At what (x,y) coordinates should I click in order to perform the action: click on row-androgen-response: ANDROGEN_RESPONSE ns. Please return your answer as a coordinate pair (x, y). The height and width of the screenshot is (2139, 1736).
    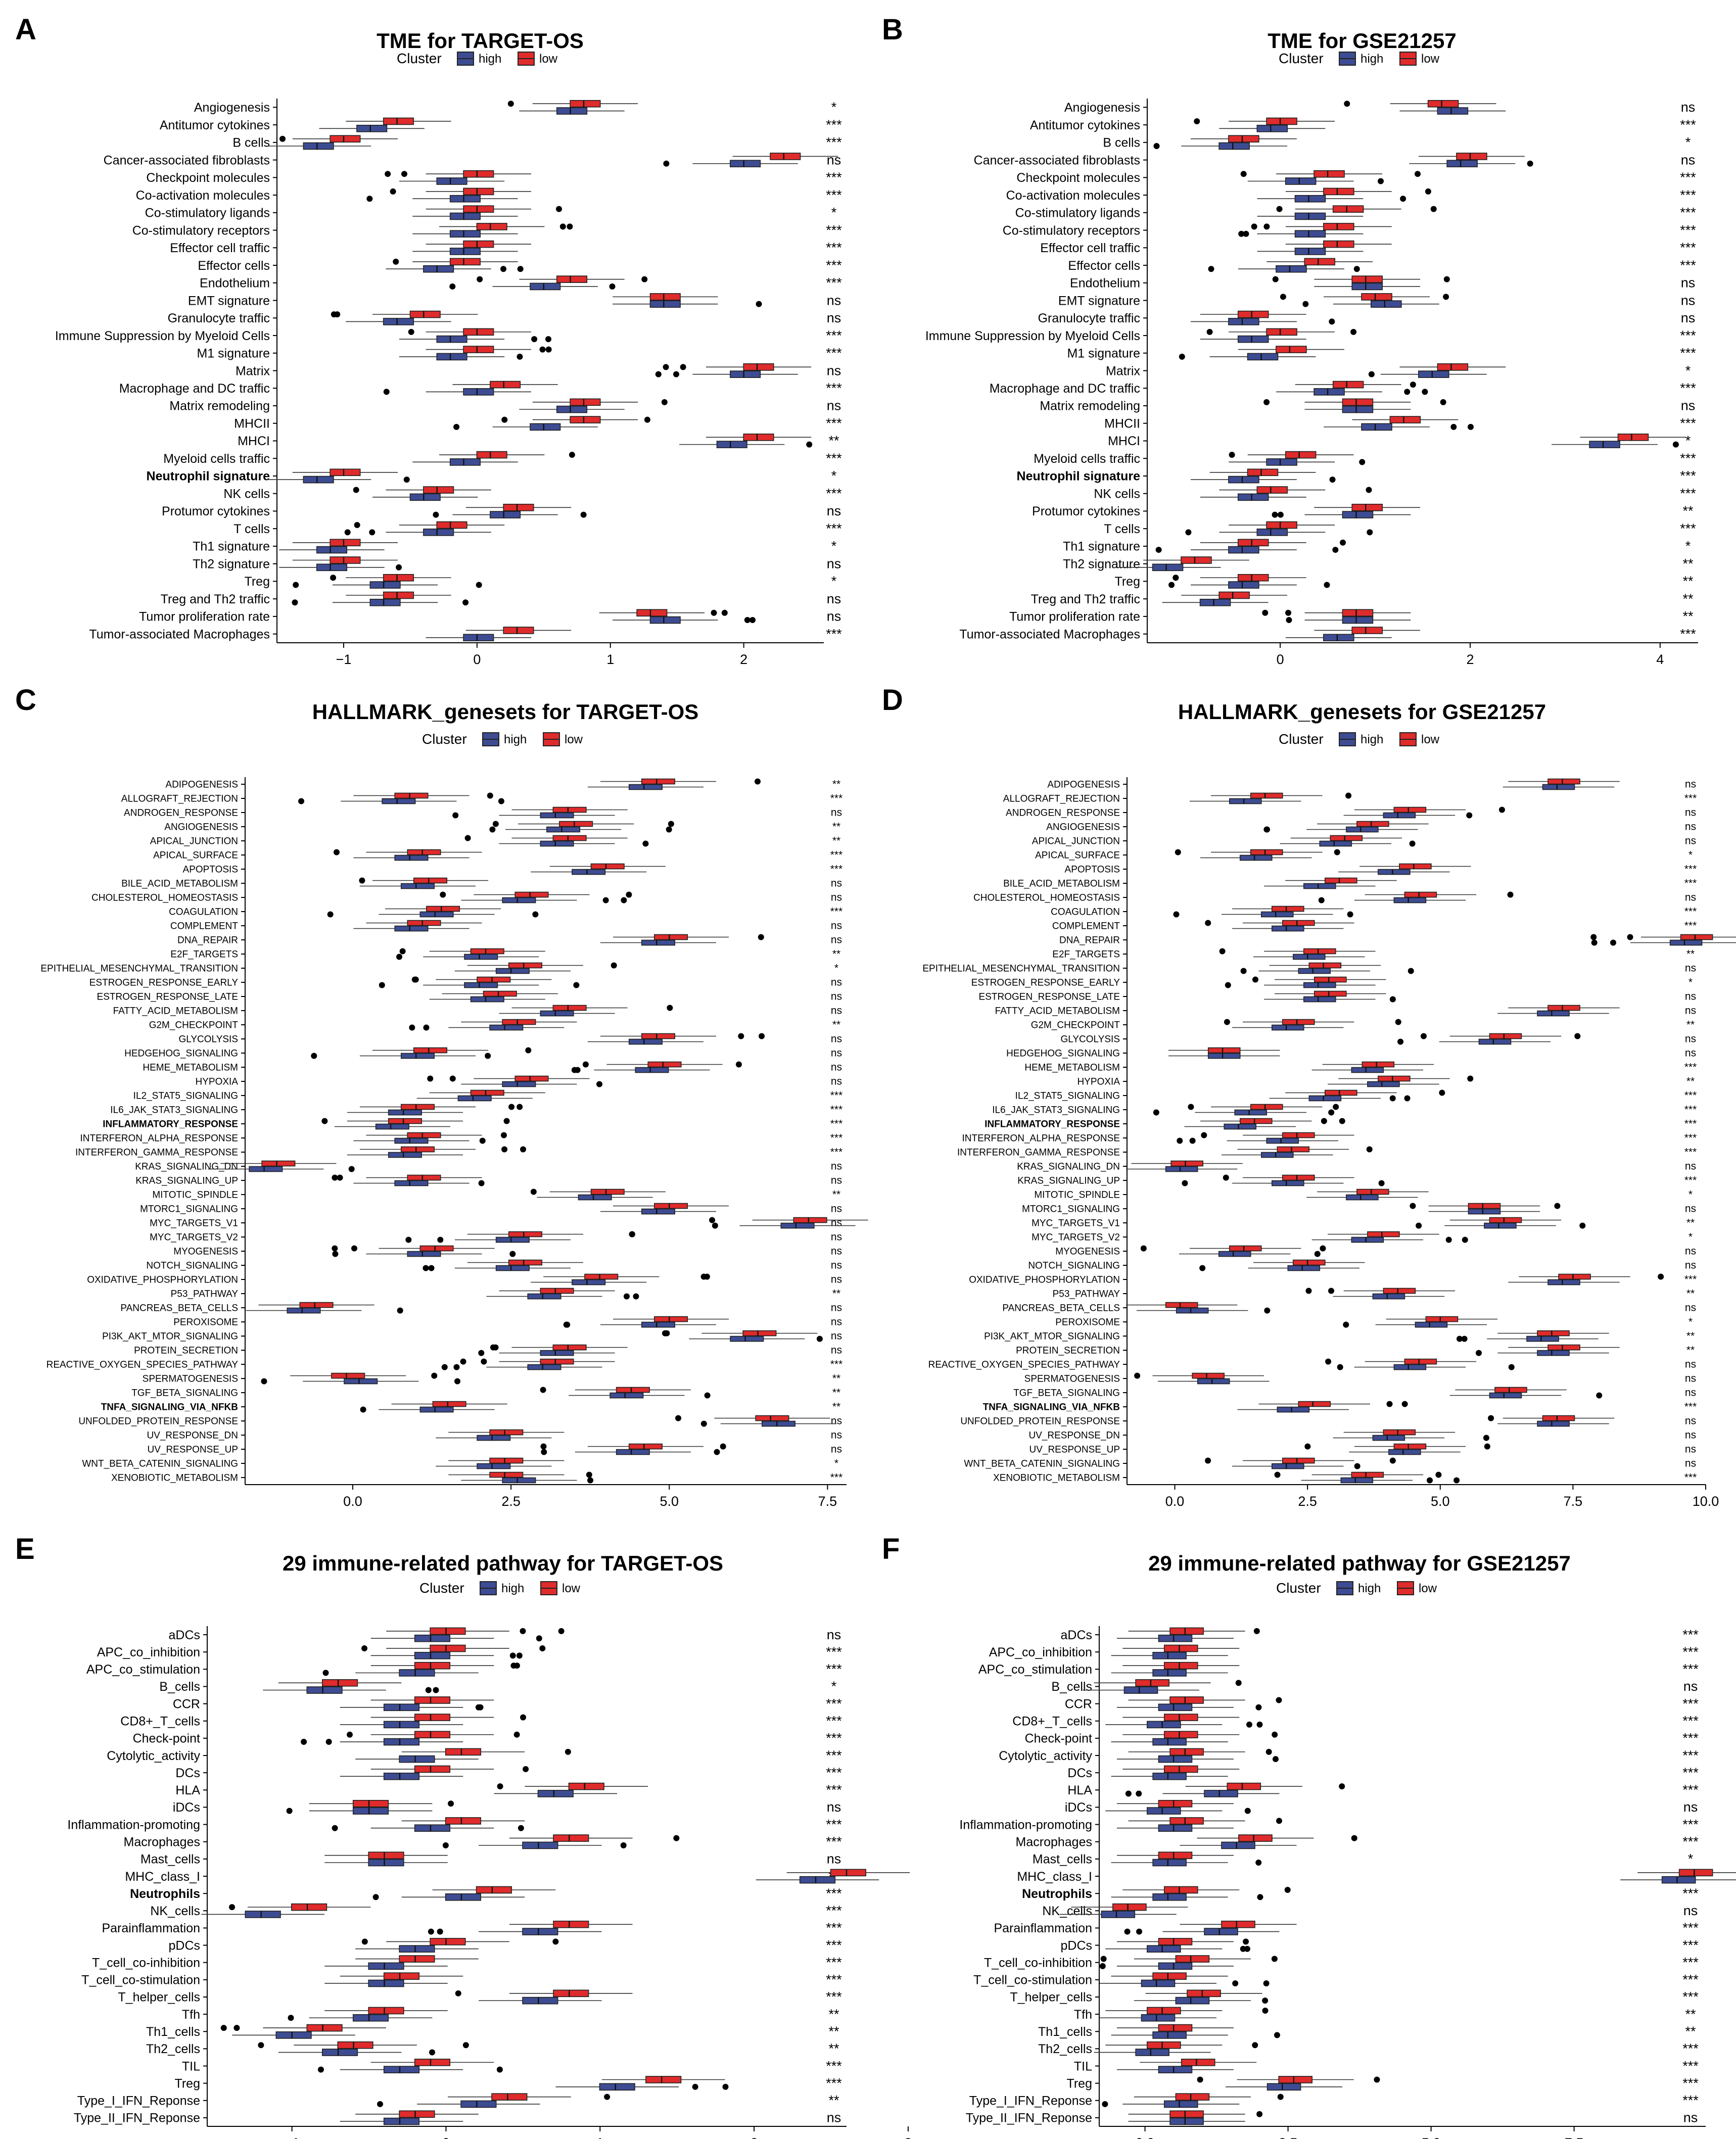
    Looking at the image, I should click on (483, 813).